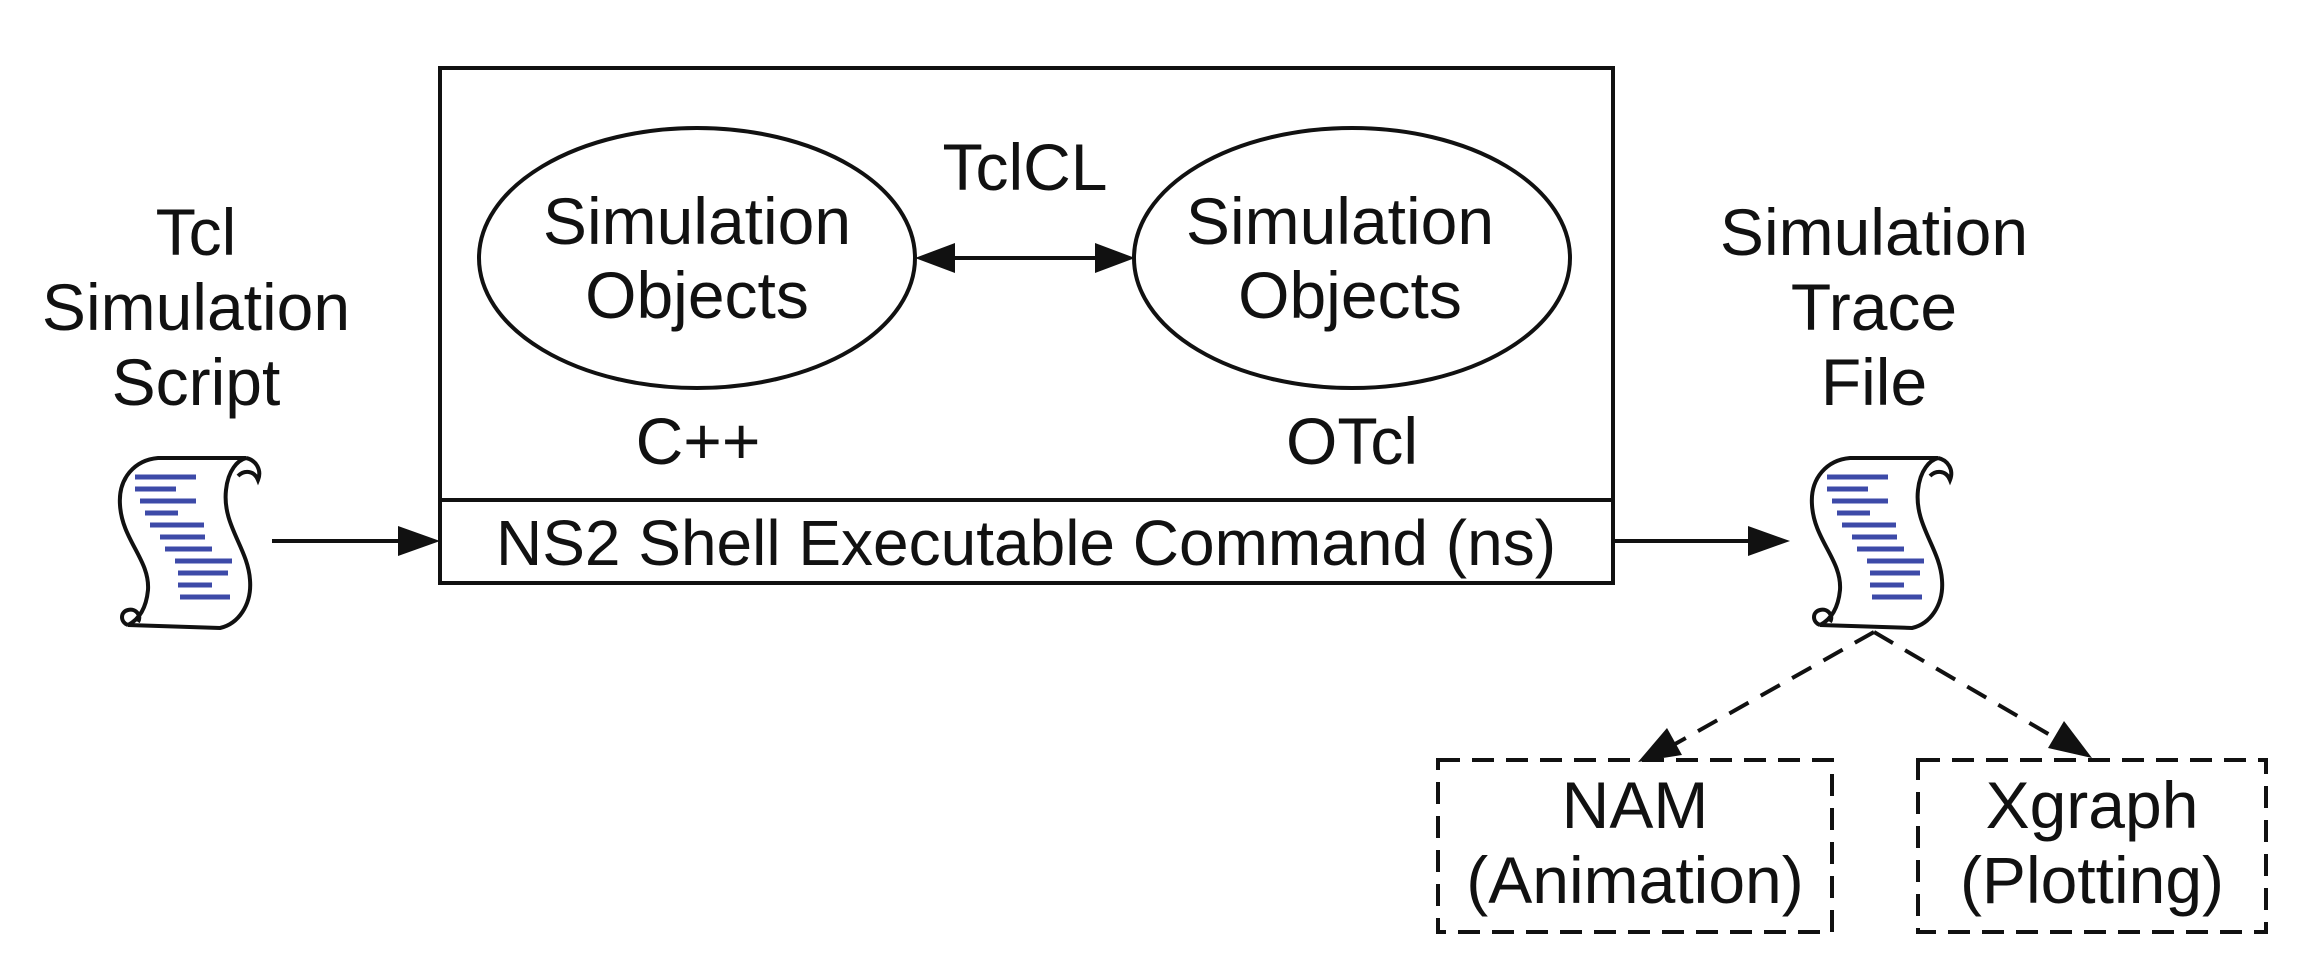 This screenshot has width=2310, height=970. Describe the element at coordinates (1026, 543) in the screenshot. I see `ns-command-label: NS2 Shell Executable Command (ns)` at that location.